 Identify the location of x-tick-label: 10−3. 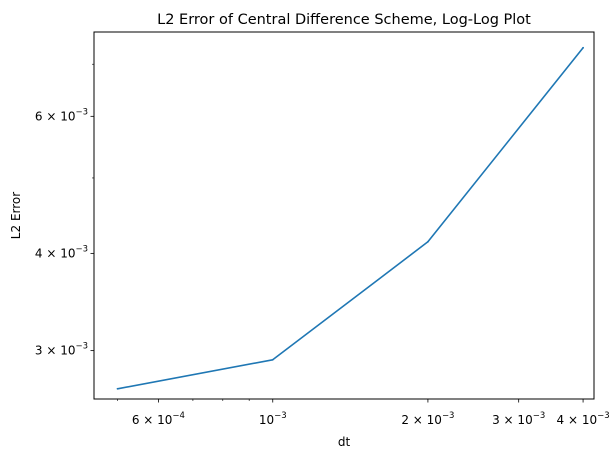
(273, 419).